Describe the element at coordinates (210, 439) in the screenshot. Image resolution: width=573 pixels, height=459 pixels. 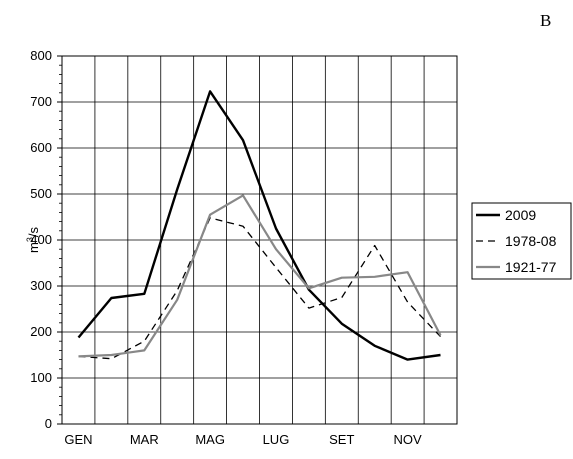
I see `x-tick-label-4: MAG` at that location.